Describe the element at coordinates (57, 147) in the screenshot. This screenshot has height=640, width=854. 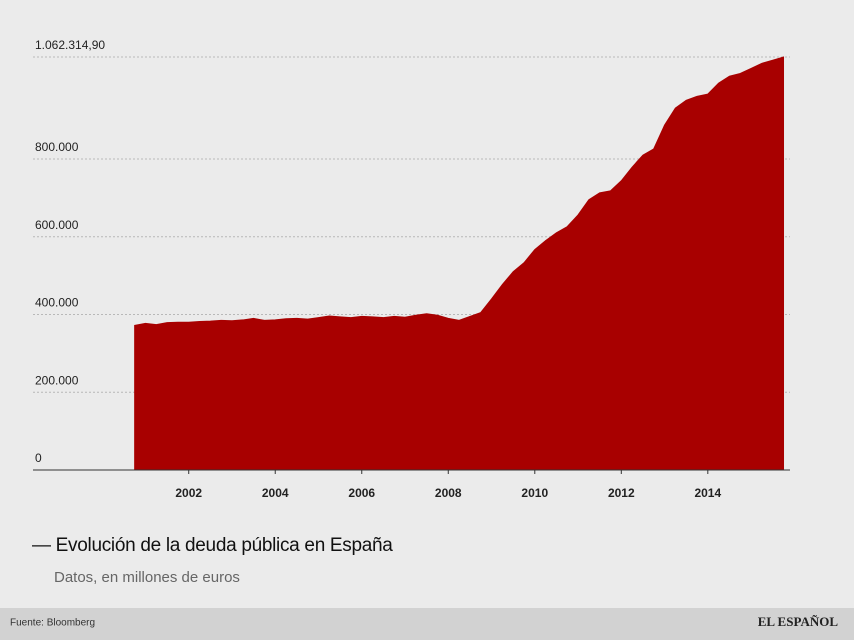
I see `y-tick-label: 800.000` at that location.